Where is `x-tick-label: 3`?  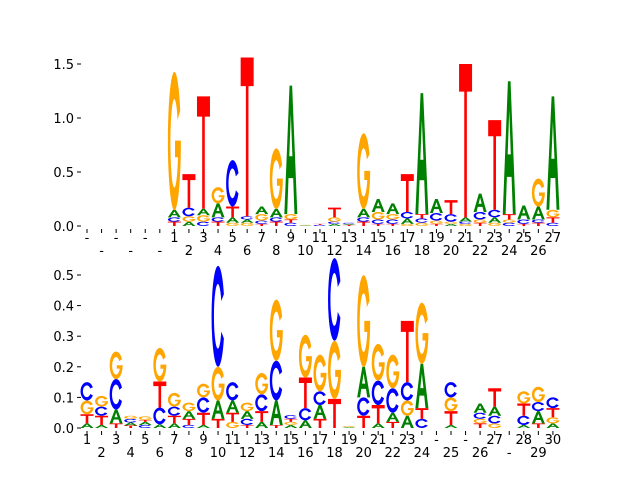 x-tick-label: 3 is located at coordinates (203, 238).